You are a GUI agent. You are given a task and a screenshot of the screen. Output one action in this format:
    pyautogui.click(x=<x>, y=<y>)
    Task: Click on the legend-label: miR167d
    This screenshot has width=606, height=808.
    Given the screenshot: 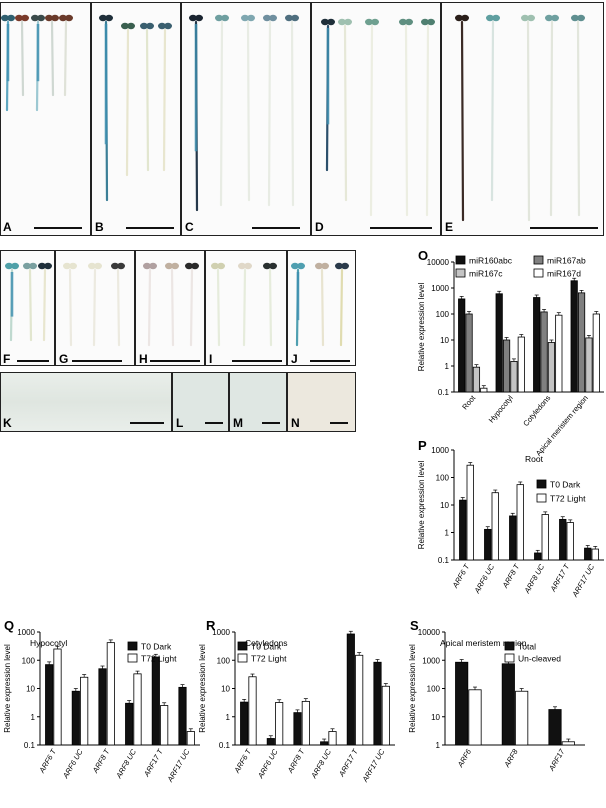 What is the action you would take?
    pyautogui.click(x=564, y=274)
    